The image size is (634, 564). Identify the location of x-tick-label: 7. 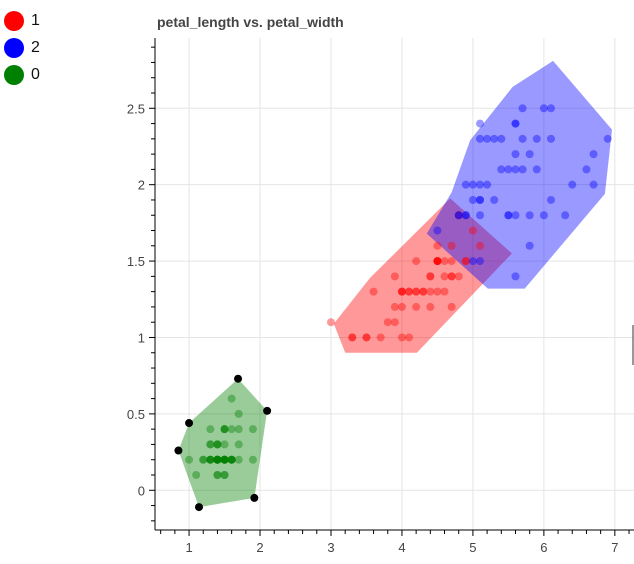
(614, 547).